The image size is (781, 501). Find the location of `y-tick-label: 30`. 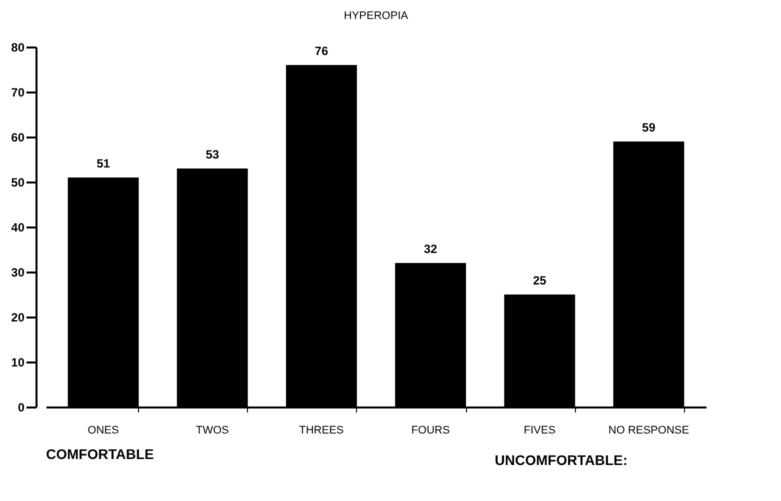

y-tick-label: 30 is located at coordinates (18, 273).